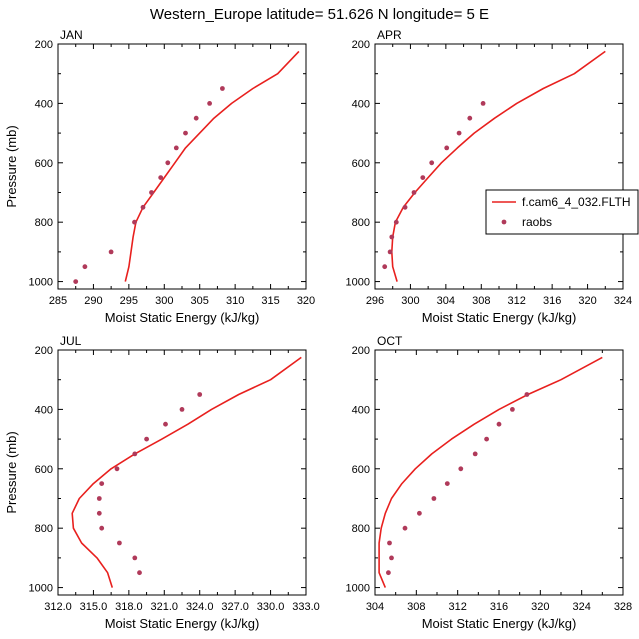  What do you see at coordinates (71, 35) in the screenshot?
I see `panel-label: JAN` at bounding box center [71, 35].